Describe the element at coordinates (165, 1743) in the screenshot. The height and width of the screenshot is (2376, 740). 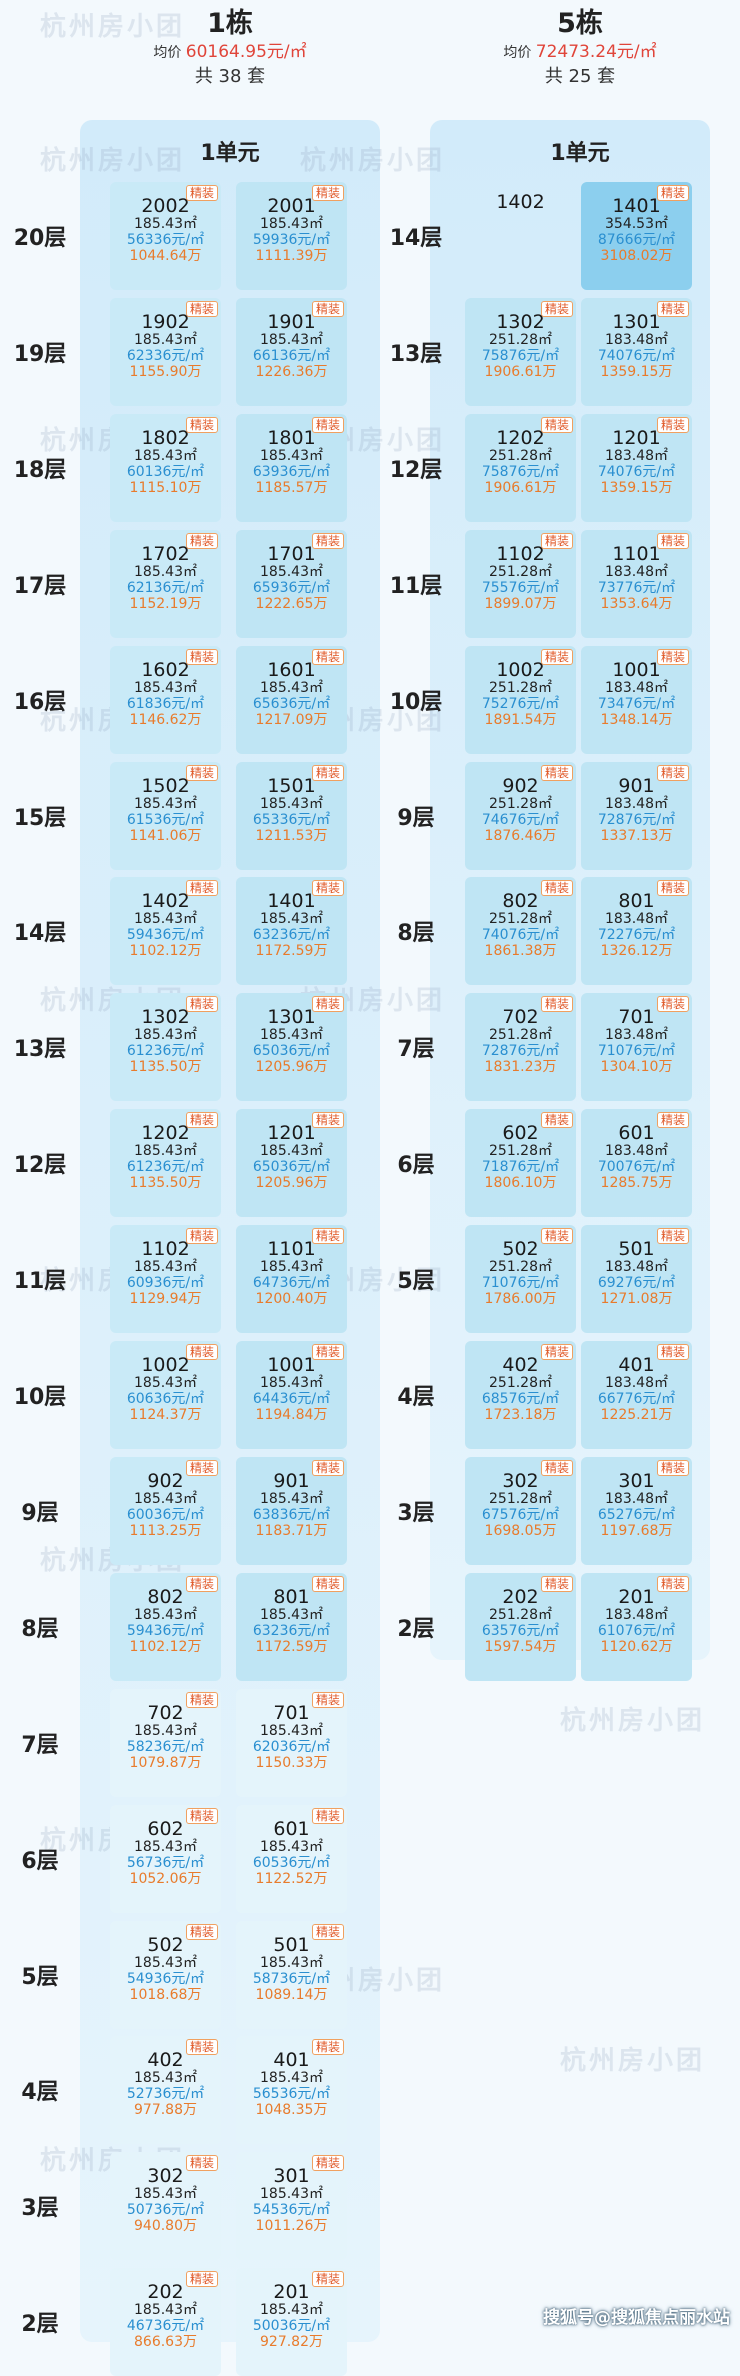
I see `unit-card: 702 185.43㎡ 58236元/㎡ 1079.87万 精装` at that location.